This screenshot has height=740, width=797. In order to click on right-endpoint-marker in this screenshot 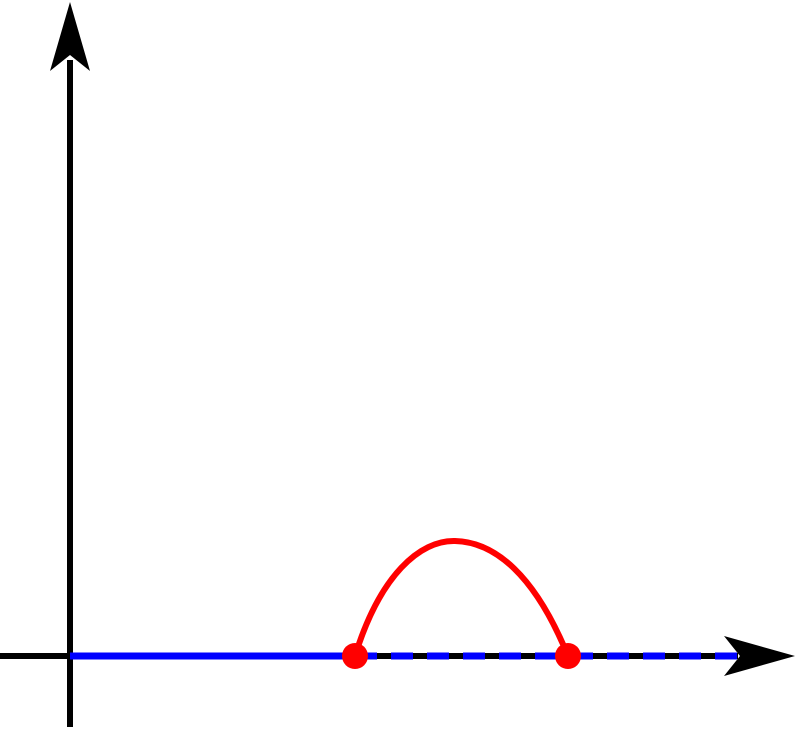, I will do `click(568, 656)`.